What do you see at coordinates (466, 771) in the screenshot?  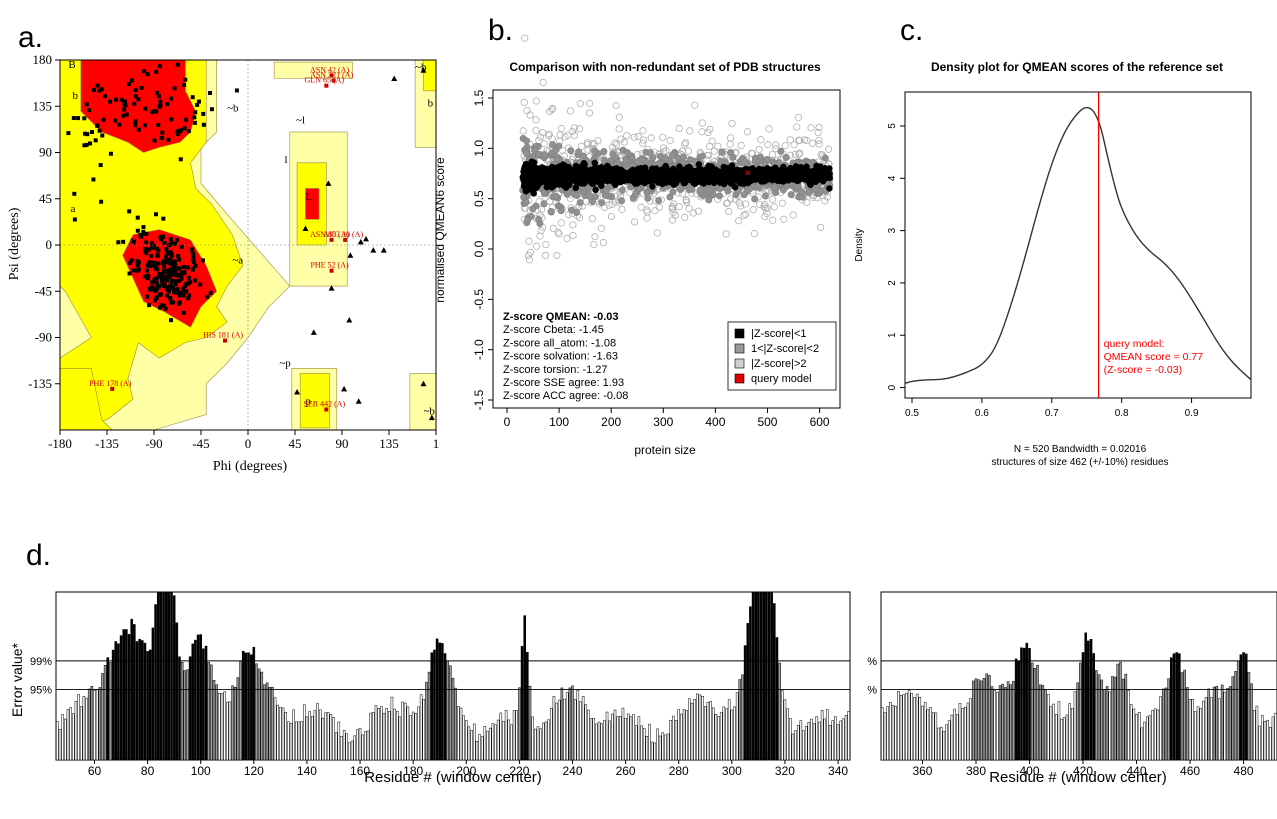 I see `error-x-tick-label: 200` at bounding box center [466, 771].